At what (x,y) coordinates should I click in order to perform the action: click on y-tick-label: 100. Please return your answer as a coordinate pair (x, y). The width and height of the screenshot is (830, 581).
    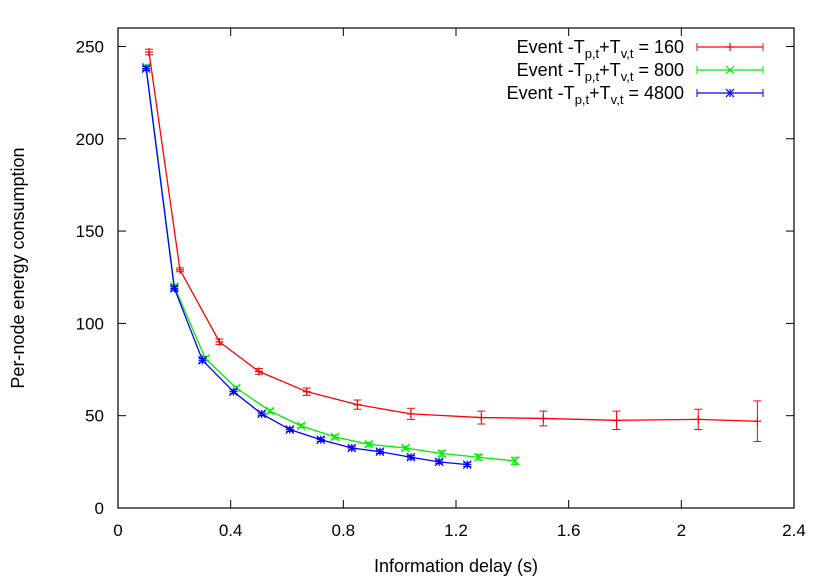
    Looking at the image, I should click on (90, 323).